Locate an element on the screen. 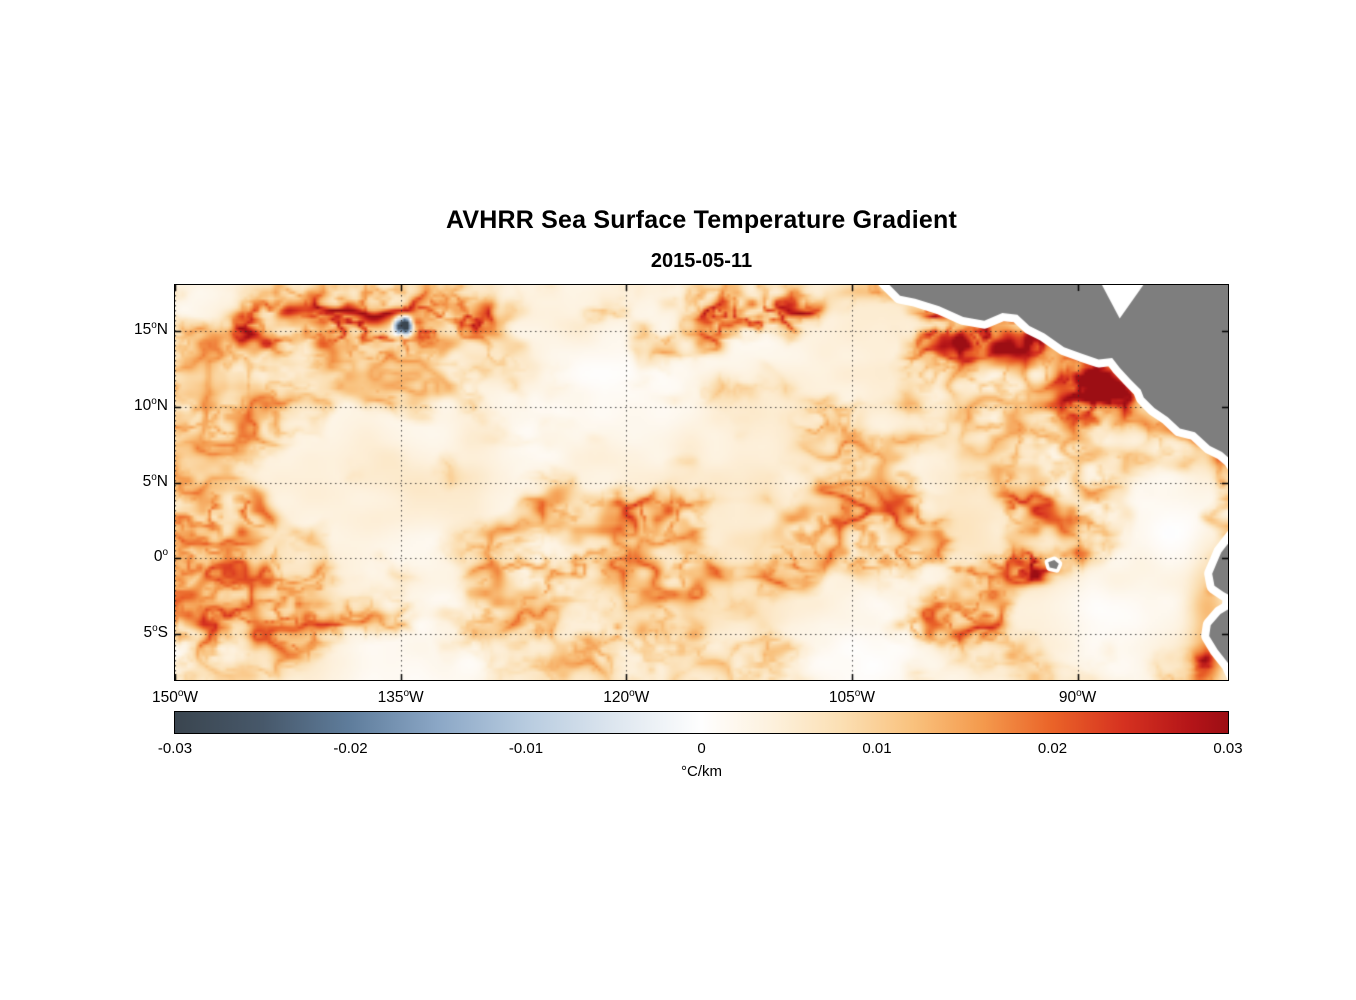 The image size is (1356, 1000). colorbar-tick-label: 0.03 is located at coordinates (1228, 748).